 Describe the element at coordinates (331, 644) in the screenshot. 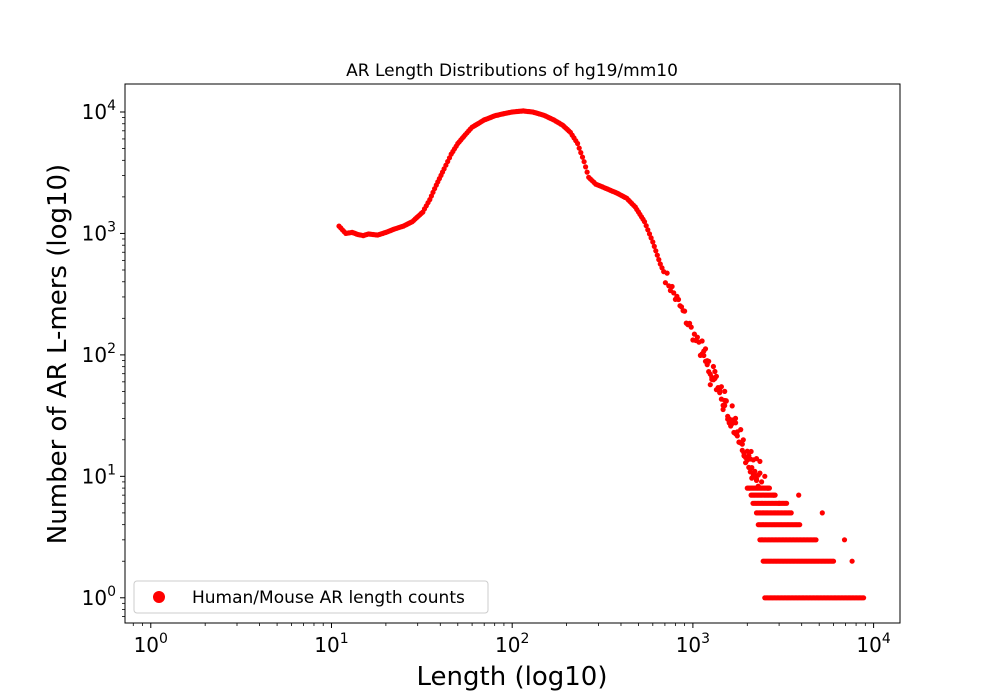

I see `x-tick-label: 10¹` at that location.